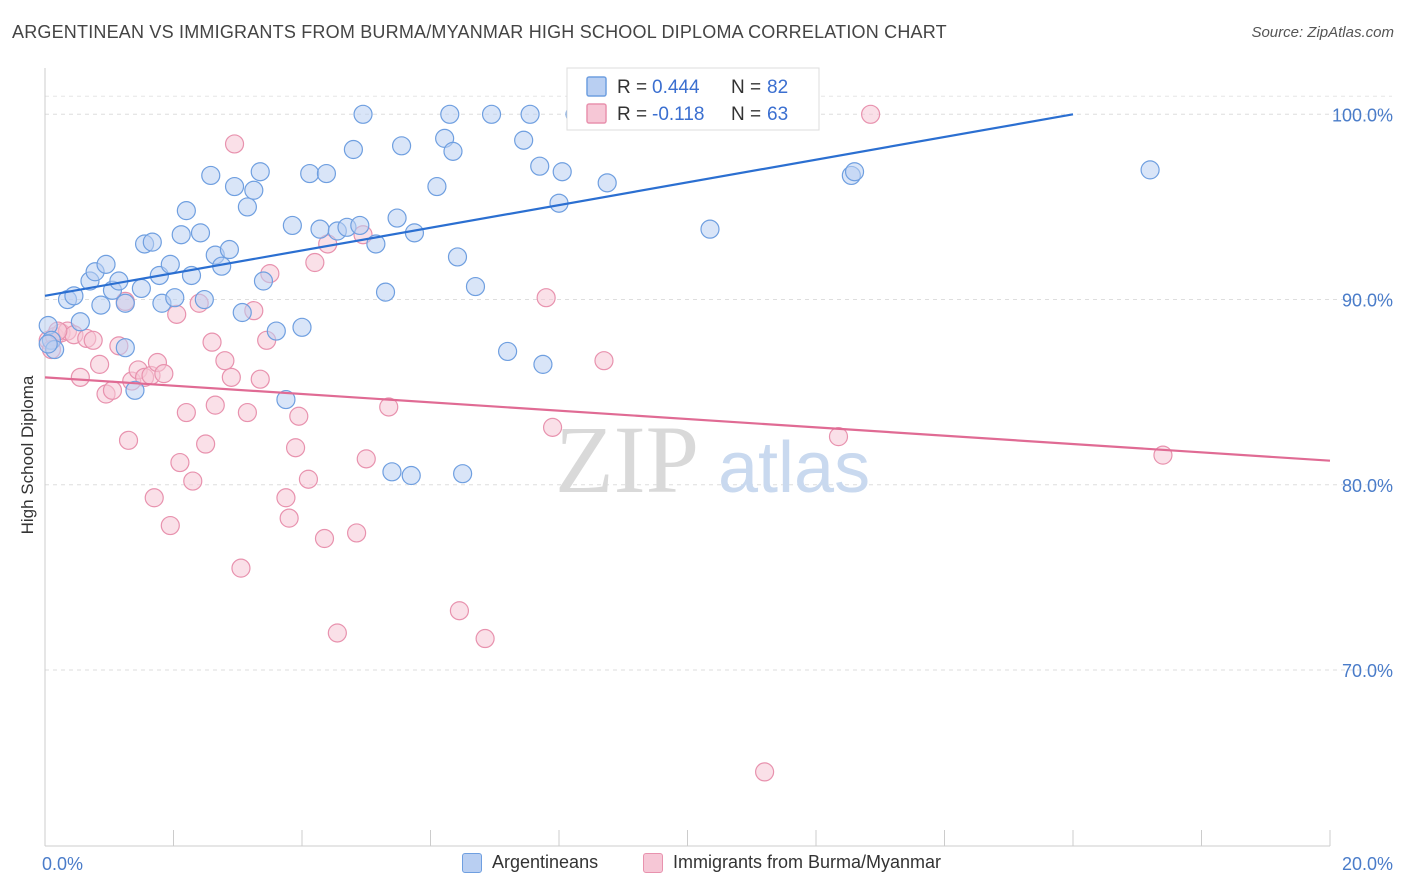 The width and height of the screenshot is (1406, 892). I want to click on legend-n-value-1: 82, so click(777, 87).